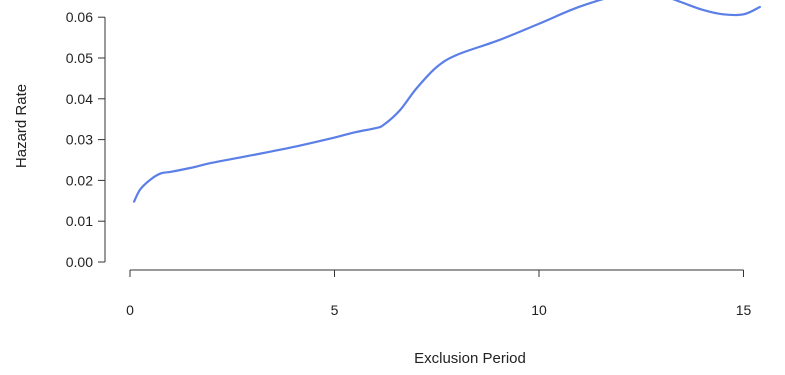  I want to click on x-axis-title: Exclusion Period, so click(470, 358).